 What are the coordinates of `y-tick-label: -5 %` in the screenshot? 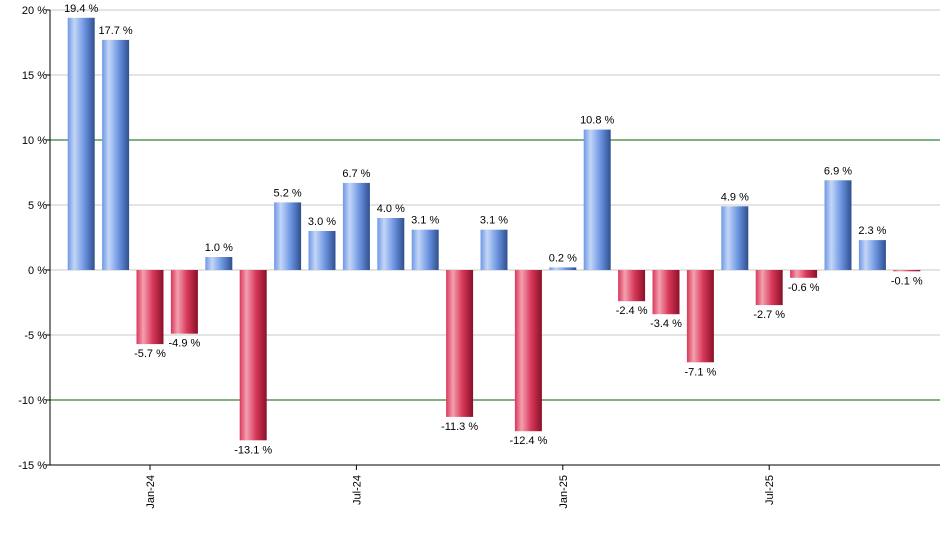 It's located at (35, 336).